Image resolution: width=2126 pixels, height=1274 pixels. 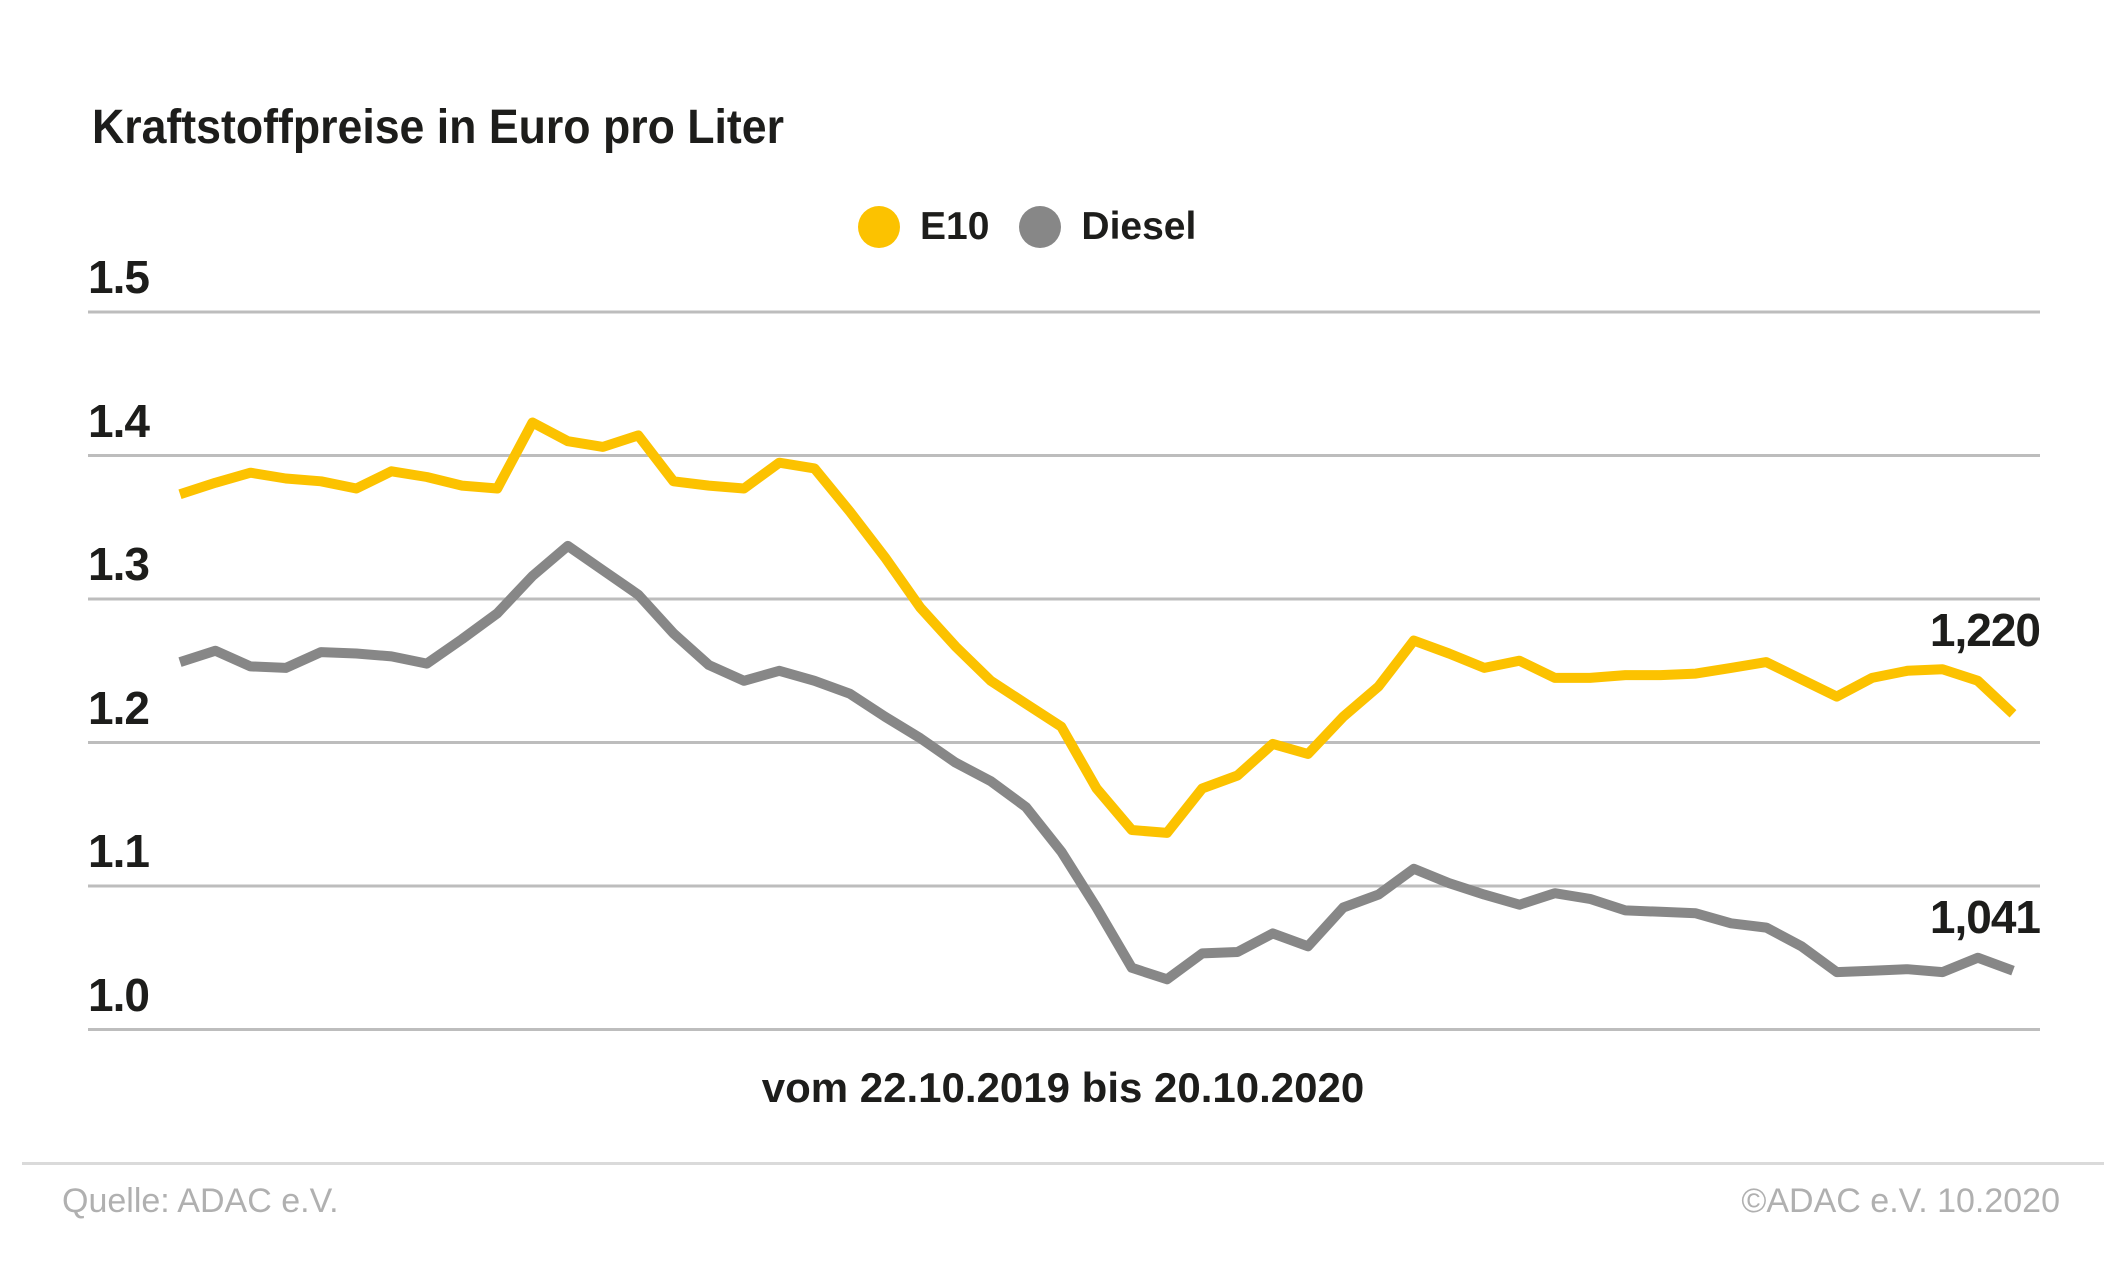 What do you see at coordinates (1063, 1087) in the screenshot?
I see `x-axis-range-label: vom 22.10.2019 bis 20.10.2020` at bounding box center [1063, 1087].